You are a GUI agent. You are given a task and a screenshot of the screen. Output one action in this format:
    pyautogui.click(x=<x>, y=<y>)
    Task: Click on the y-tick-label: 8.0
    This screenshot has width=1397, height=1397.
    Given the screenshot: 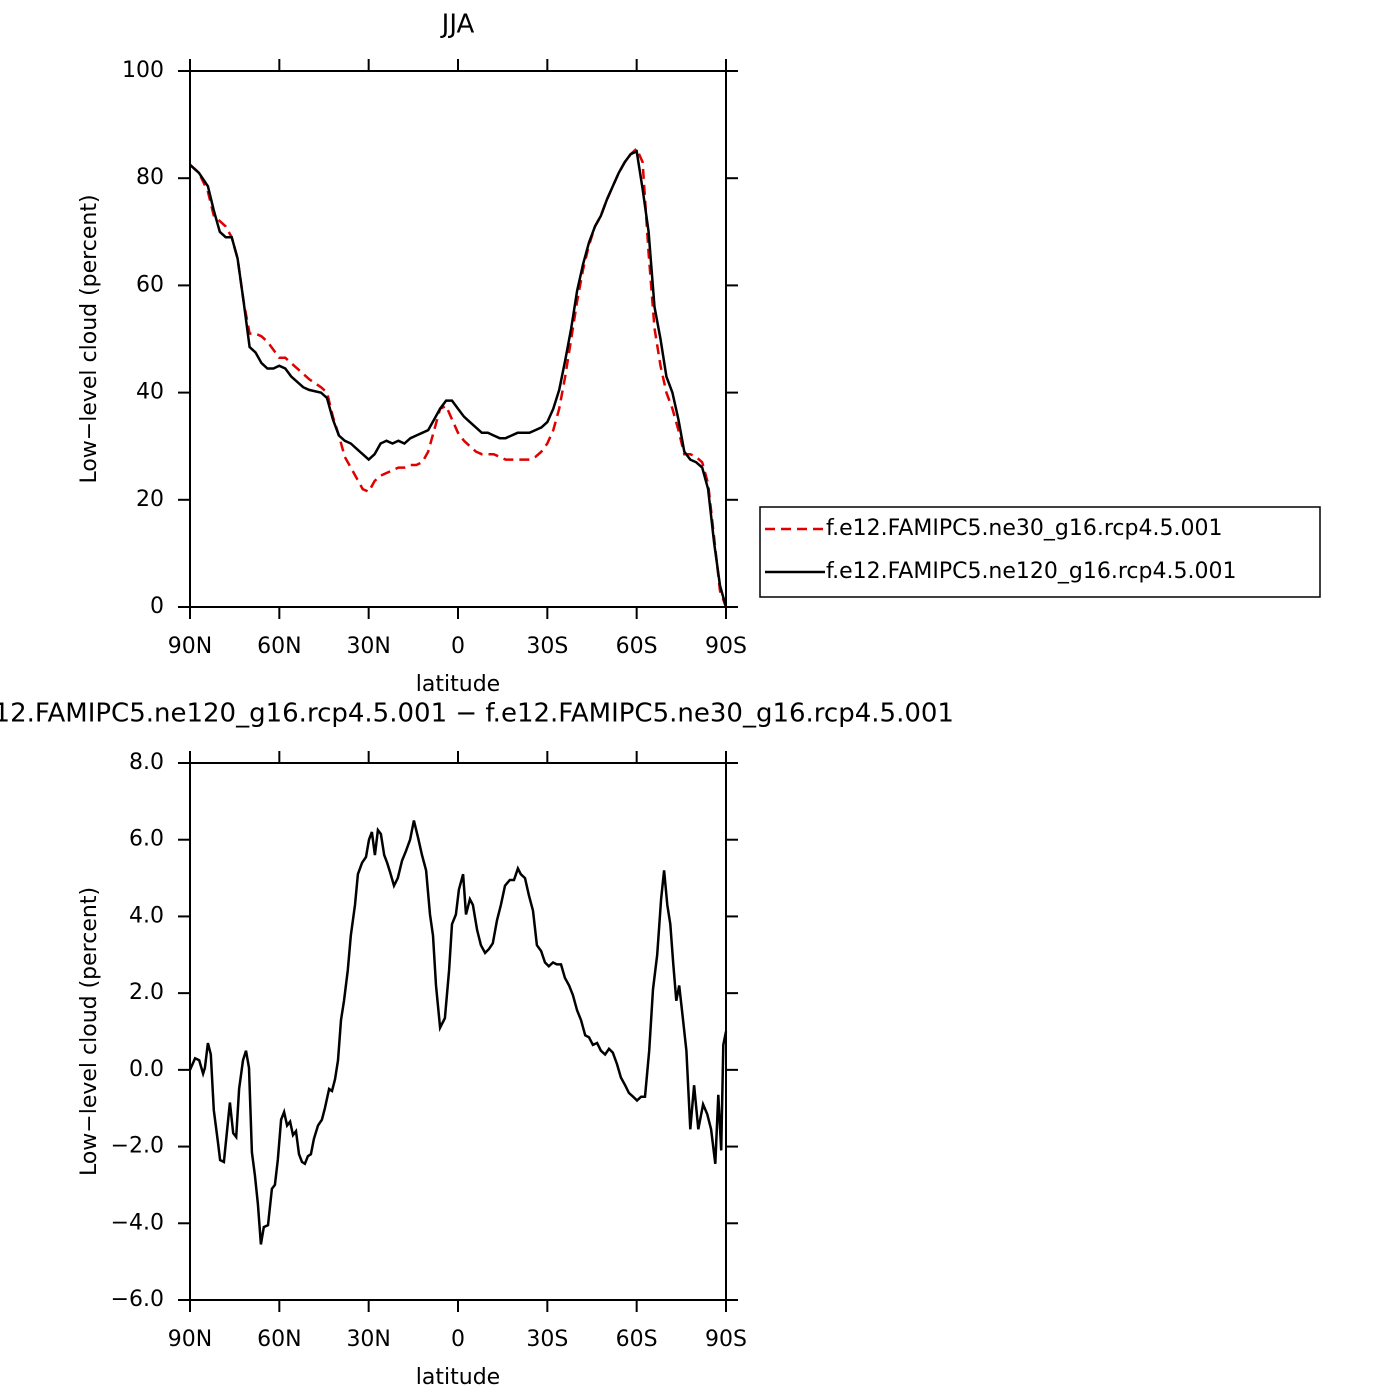 What is the action you would take?
    pyautogui.click(x=146, y=762)
    